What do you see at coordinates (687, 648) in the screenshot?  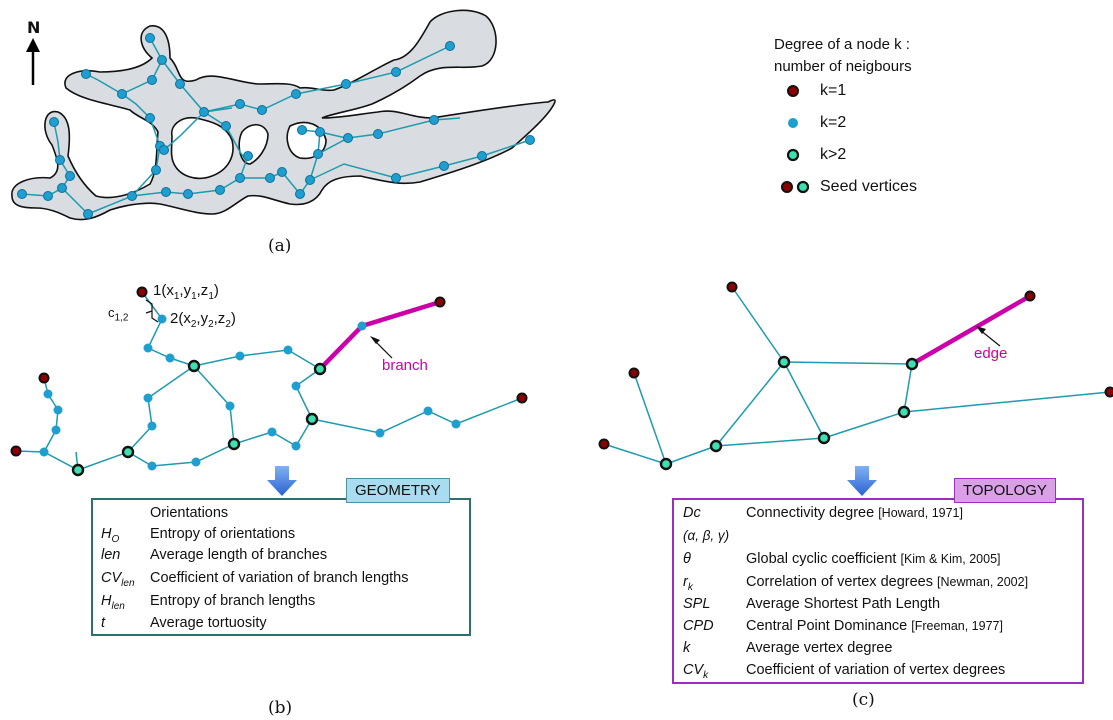 I see `topology-sym-k: k` at bounding box center [687, 648].